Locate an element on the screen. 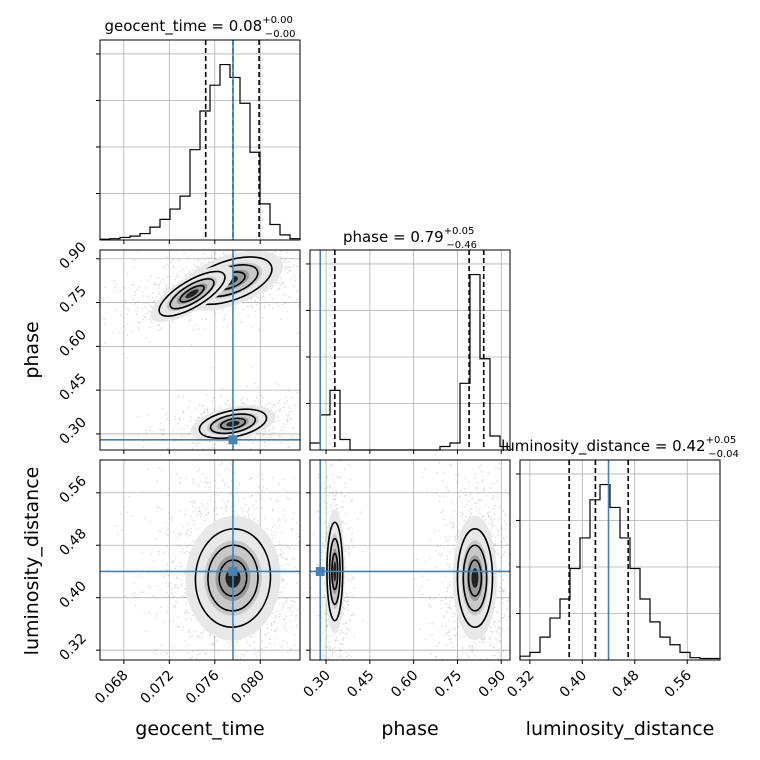 This screenshot has height=760, width=760. tick-label-x: 0.90 is located at coordinates (492, 684).